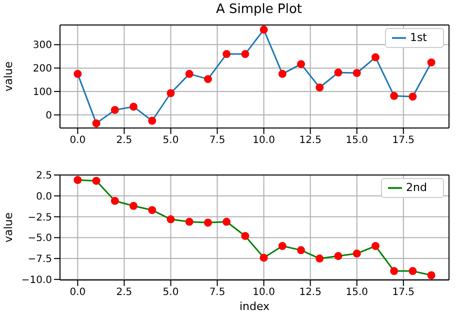  What do you see at coordinates (49, 116) in the screenshot?
I see `y-tick-label: 0` at bounding box center [49, 116].